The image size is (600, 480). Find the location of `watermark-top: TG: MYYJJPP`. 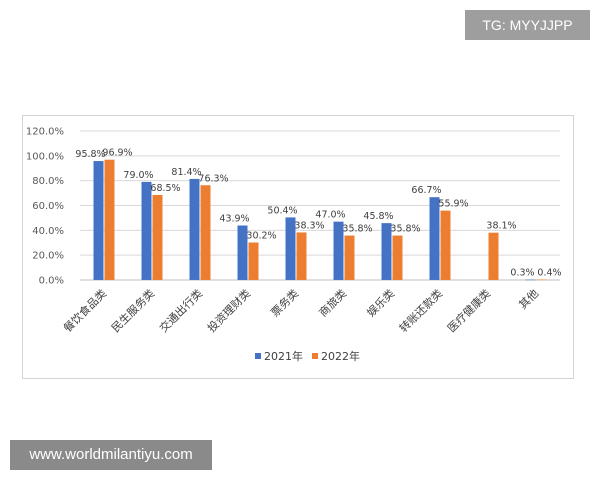

watermark-top: TG: MYYJJPP is located at coordinates (527, 25).